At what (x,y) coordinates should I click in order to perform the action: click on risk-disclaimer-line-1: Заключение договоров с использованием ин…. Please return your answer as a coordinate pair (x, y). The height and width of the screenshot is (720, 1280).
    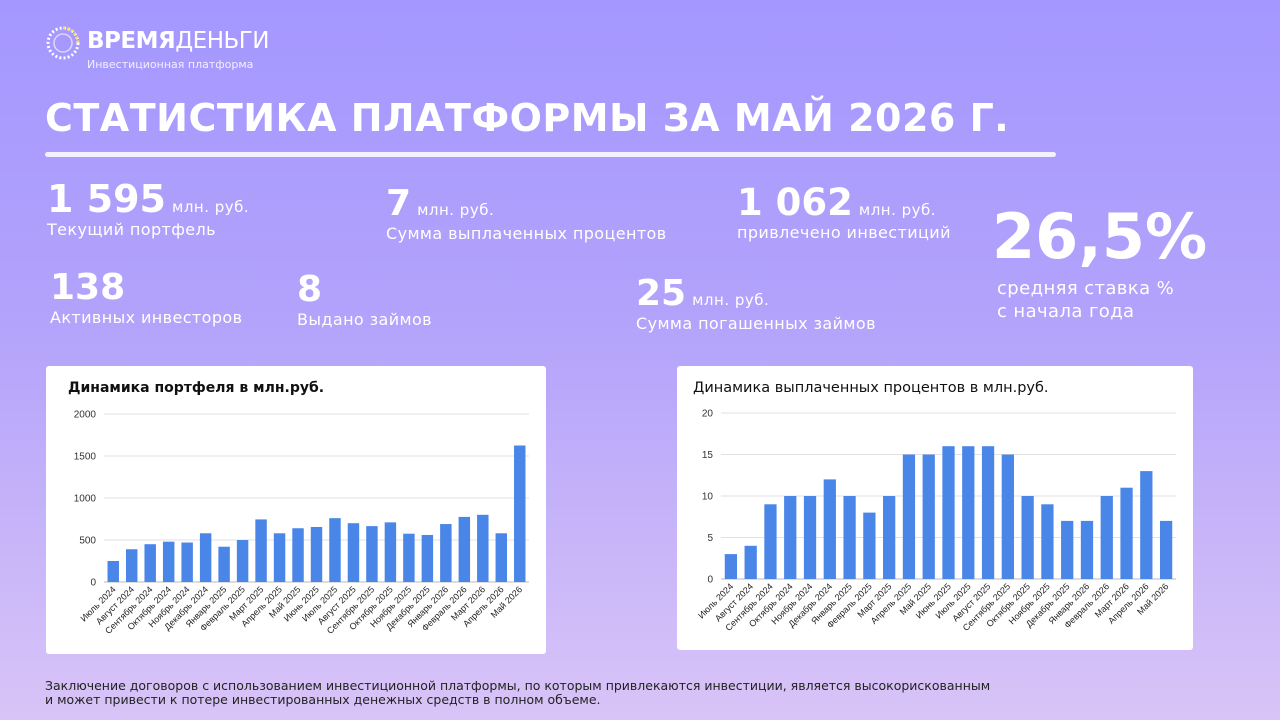
    Looking at the image, I should click on (518, 685).